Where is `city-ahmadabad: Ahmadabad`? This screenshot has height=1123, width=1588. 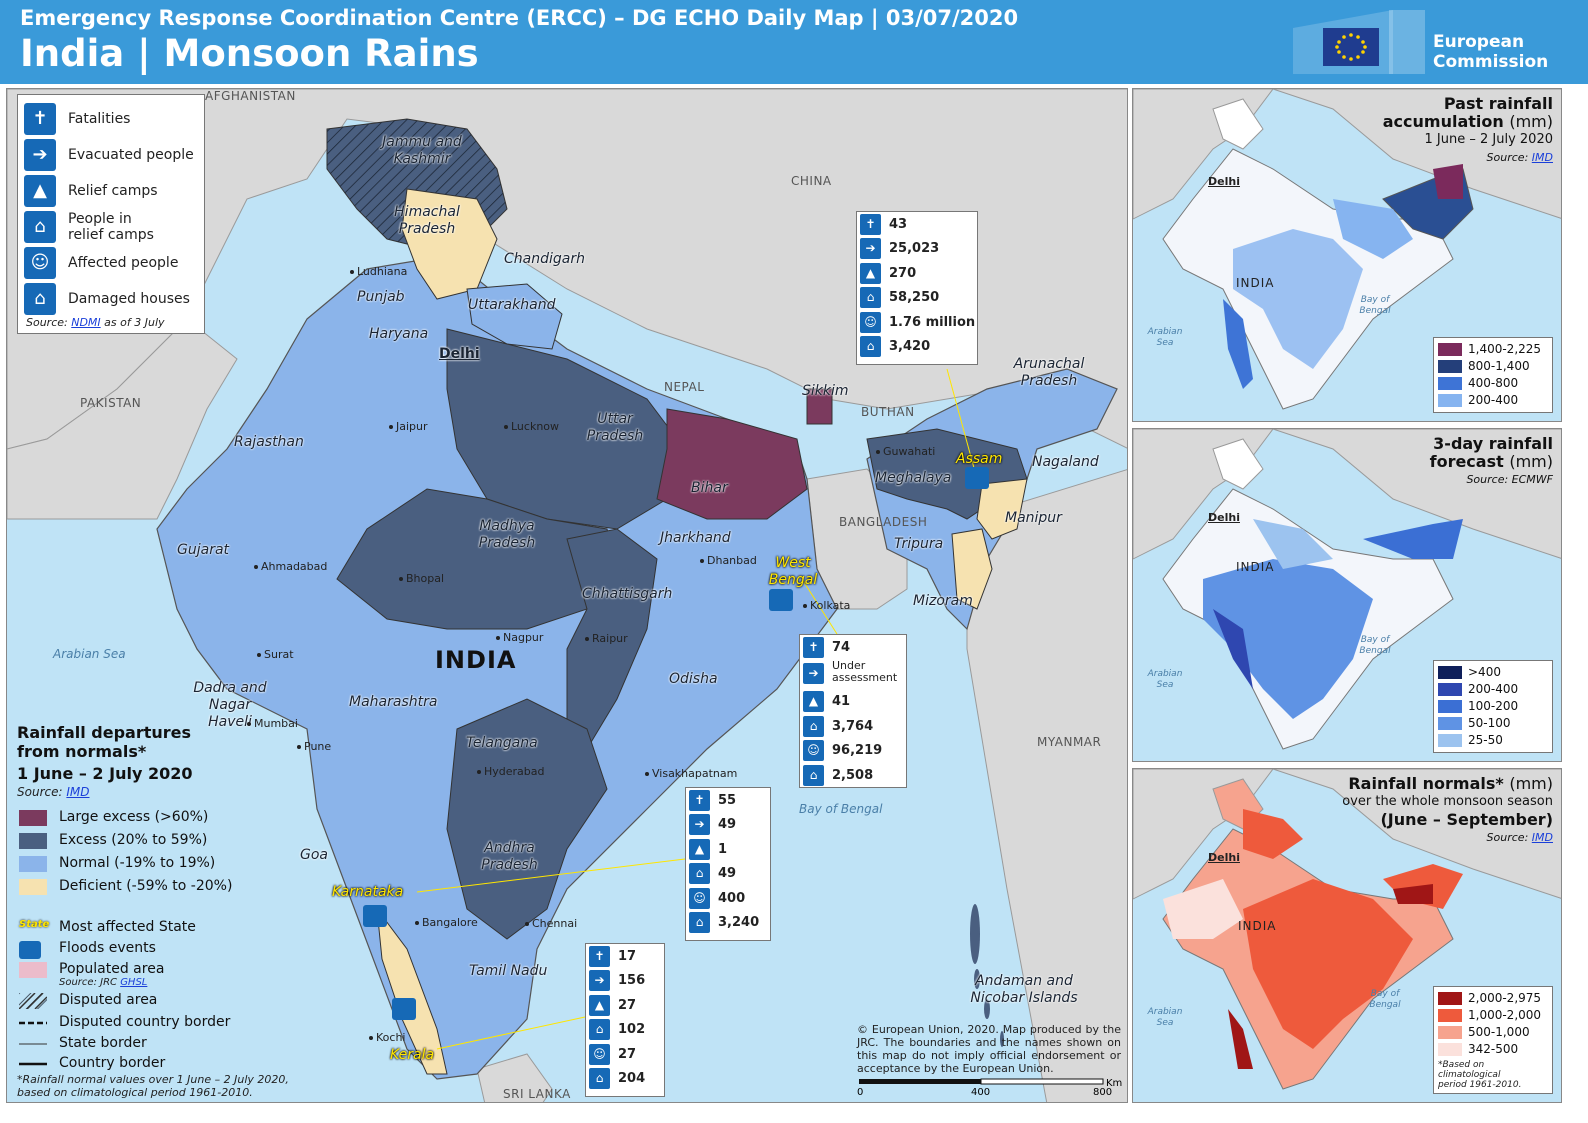
city-ahmadabad: Ahmadabad is located at coordinates (290, 566).